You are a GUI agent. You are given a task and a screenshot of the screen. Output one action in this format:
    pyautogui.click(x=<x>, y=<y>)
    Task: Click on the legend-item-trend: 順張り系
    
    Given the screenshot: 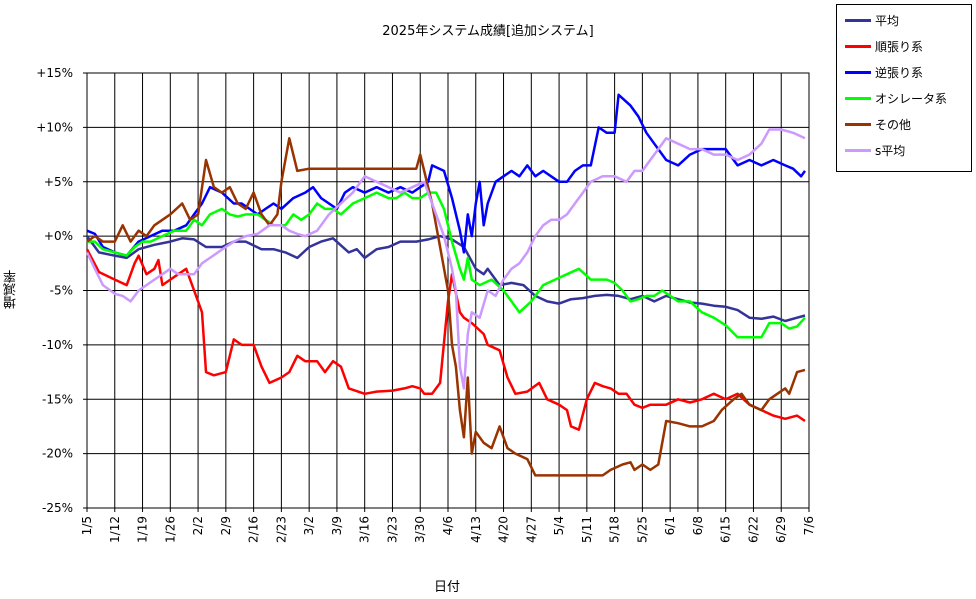 What is the action you would take?
    pyautogui.click(x=884, y=46)
    